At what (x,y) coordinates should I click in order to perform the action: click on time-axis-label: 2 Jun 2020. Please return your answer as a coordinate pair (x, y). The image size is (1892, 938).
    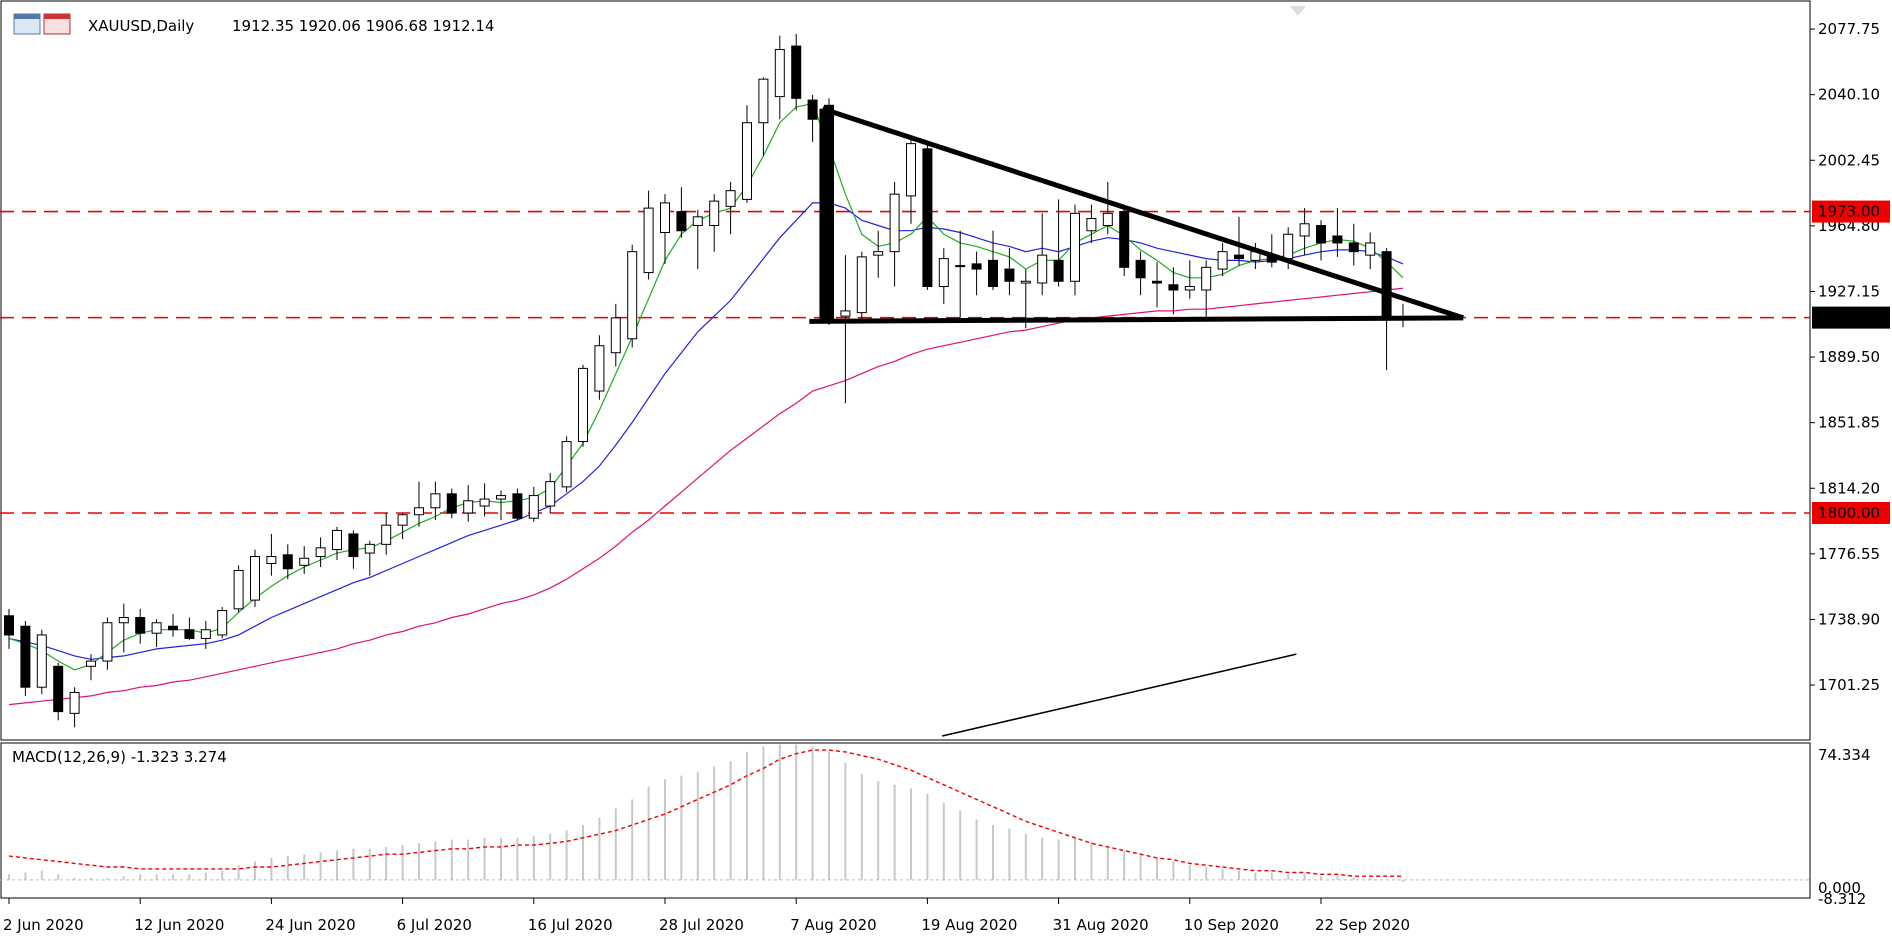
    Looking at the image, I should click on (43, 925).